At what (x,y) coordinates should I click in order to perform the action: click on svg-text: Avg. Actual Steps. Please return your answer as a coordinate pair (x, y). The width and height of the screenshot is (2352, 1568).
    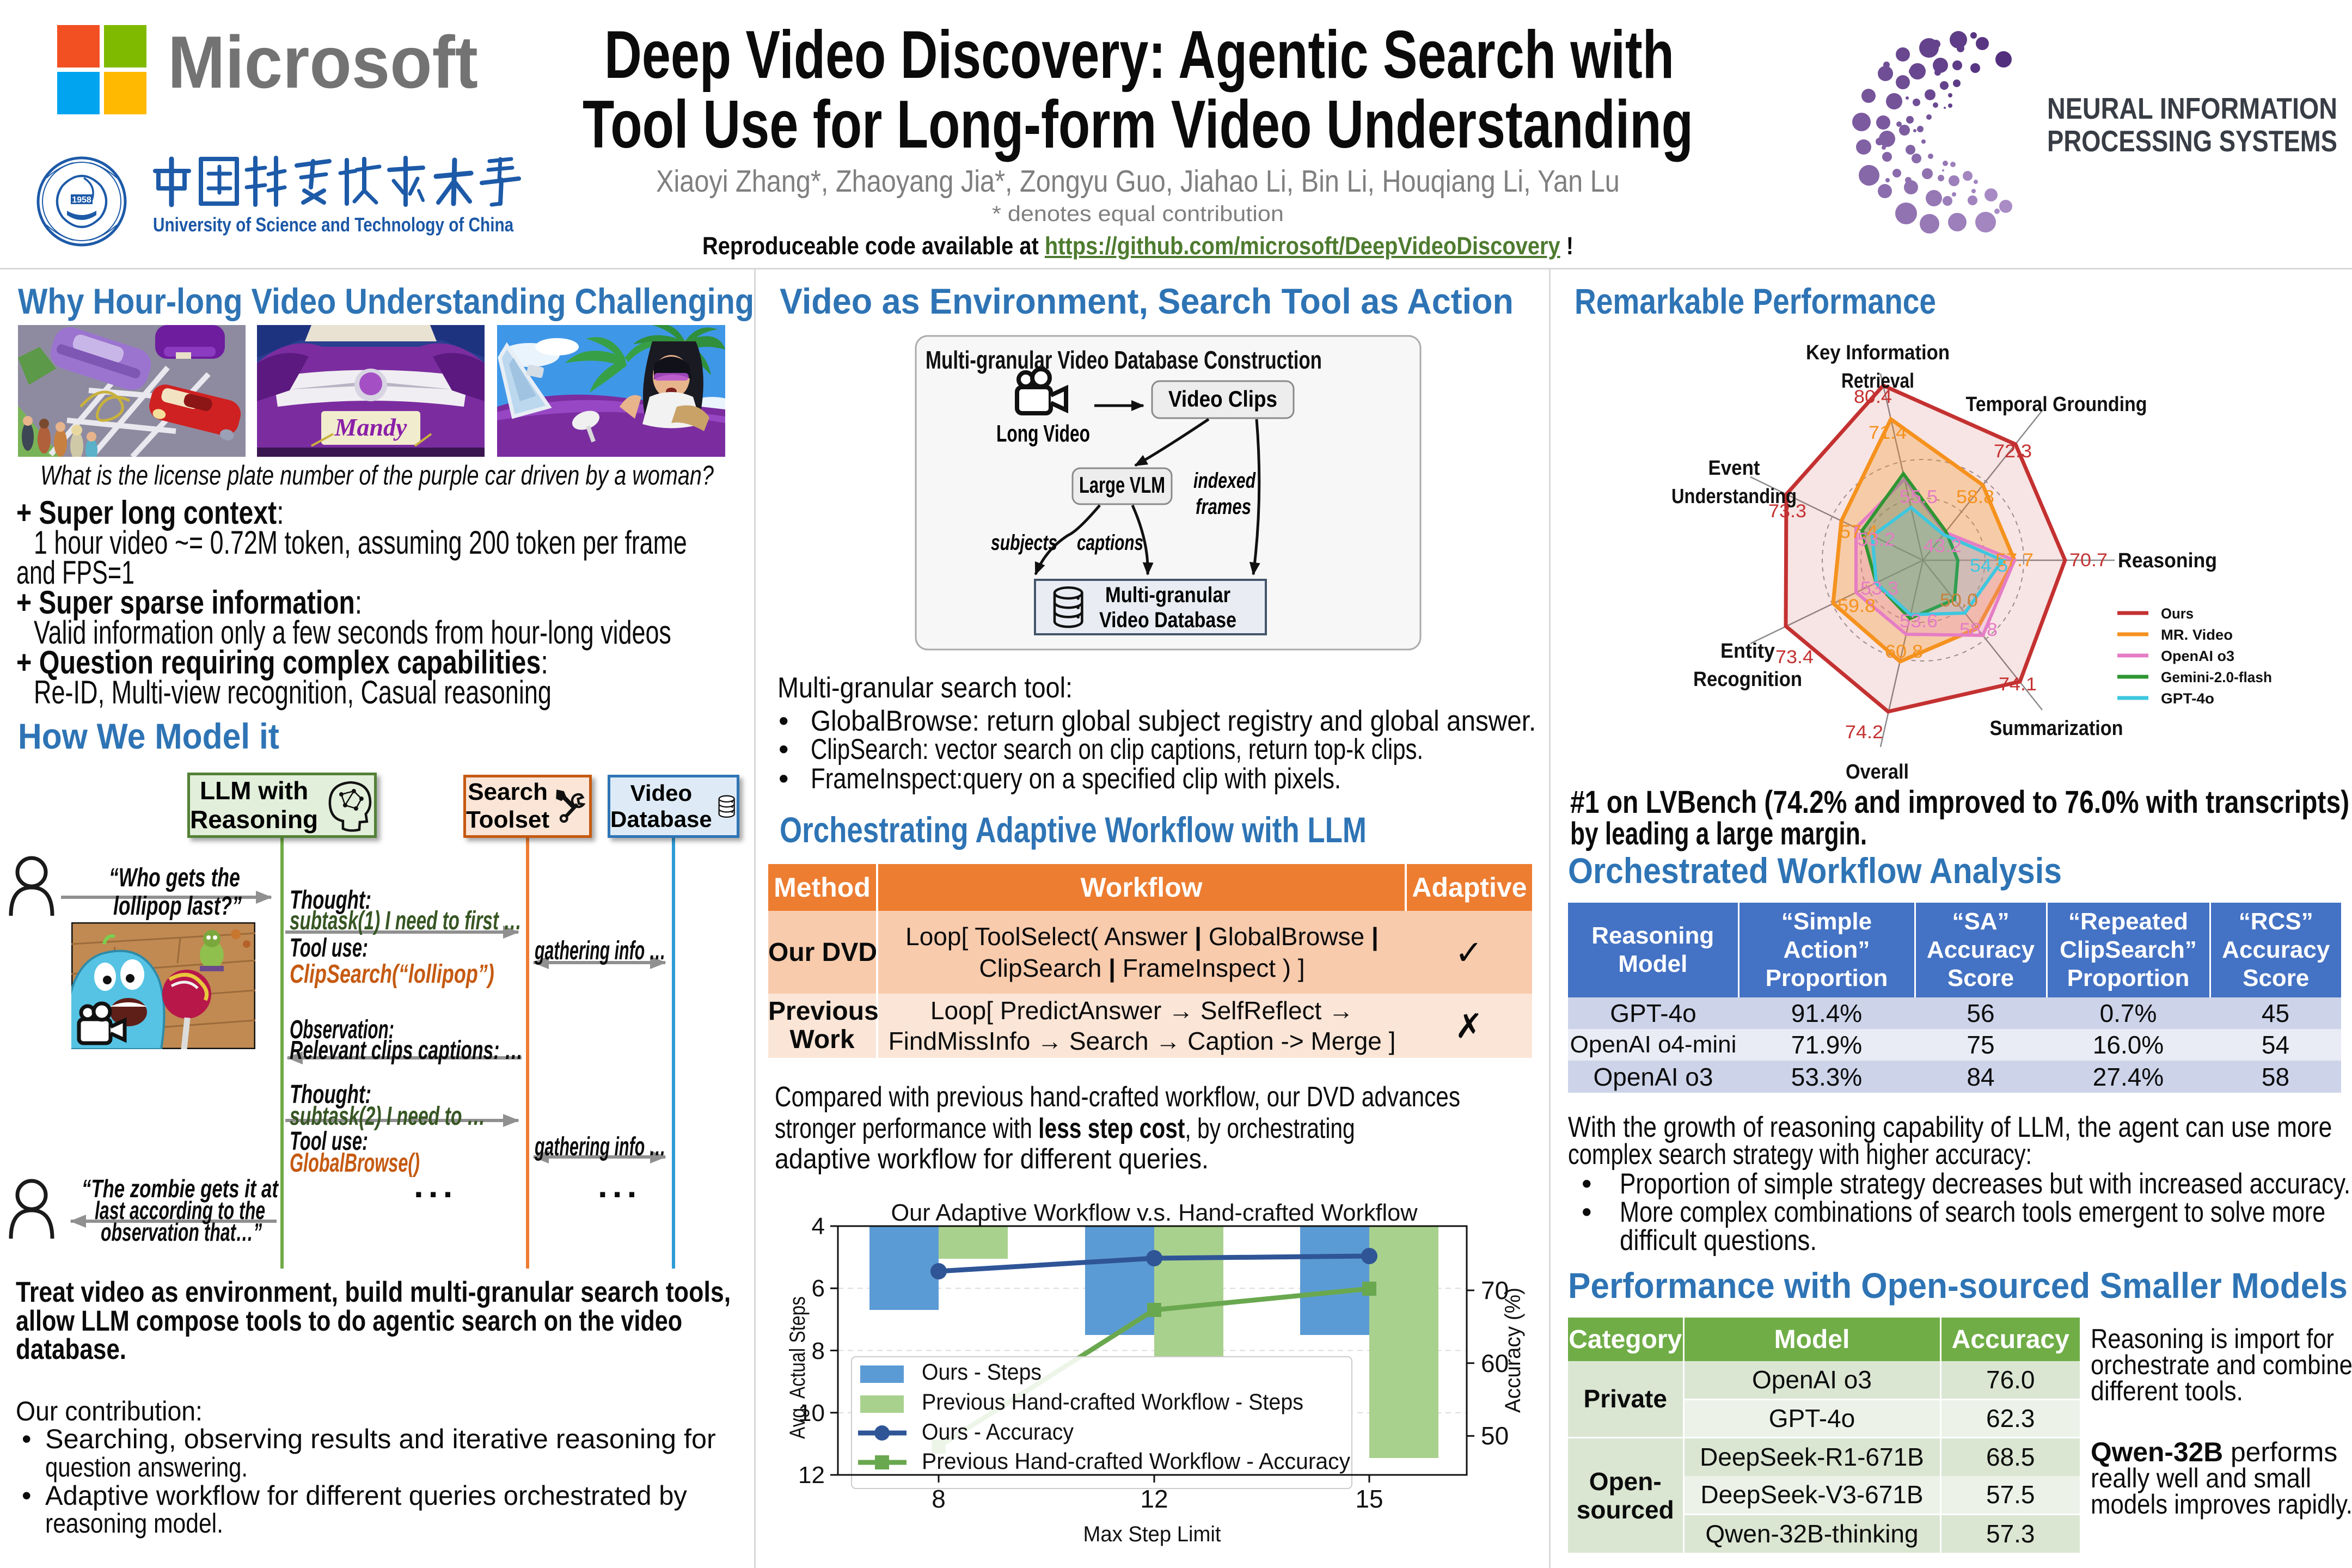
    Looking at the image, I should click on (798, 1367).